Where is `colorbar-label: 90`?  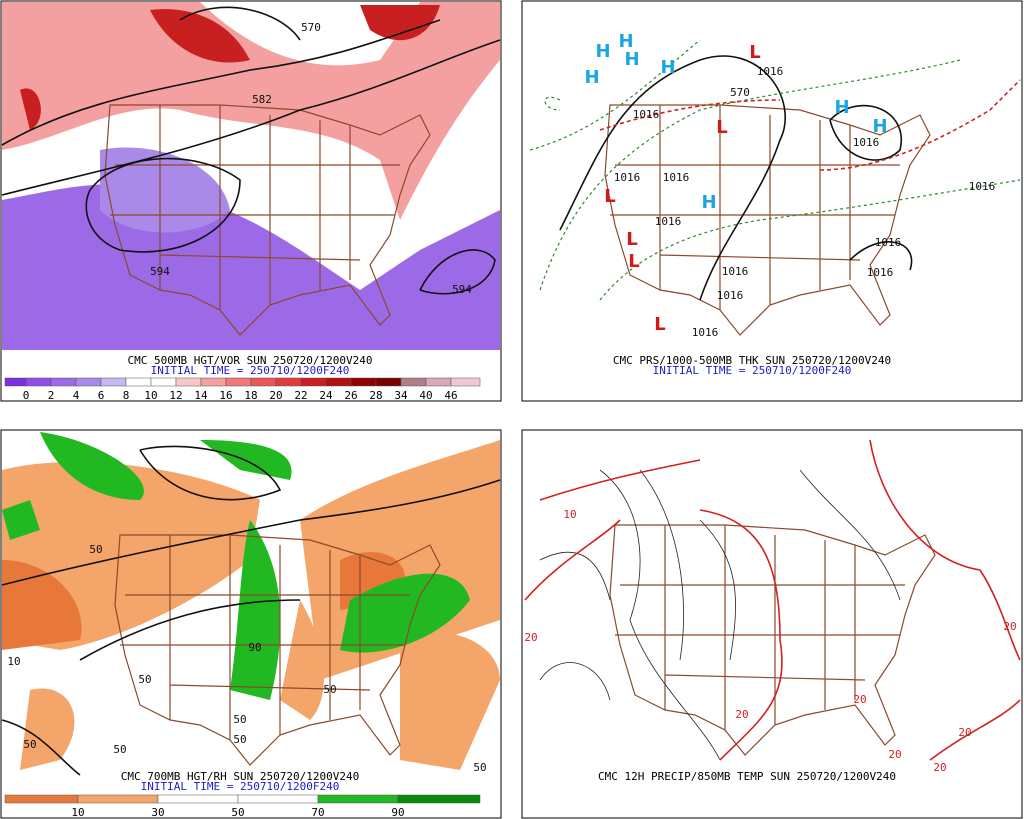 colorbar-label: 90 is located at coordinates (397, 812).